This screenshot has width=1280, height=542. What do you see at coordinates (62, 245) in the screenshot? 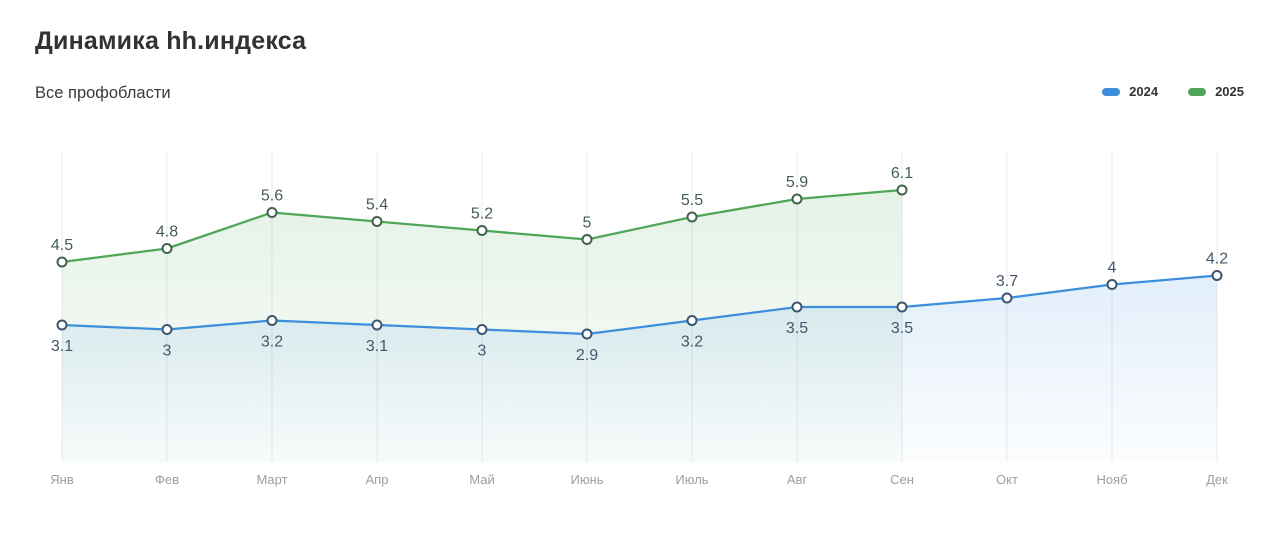
I see `value-label: 4.5` at bounding box center [62, 245].